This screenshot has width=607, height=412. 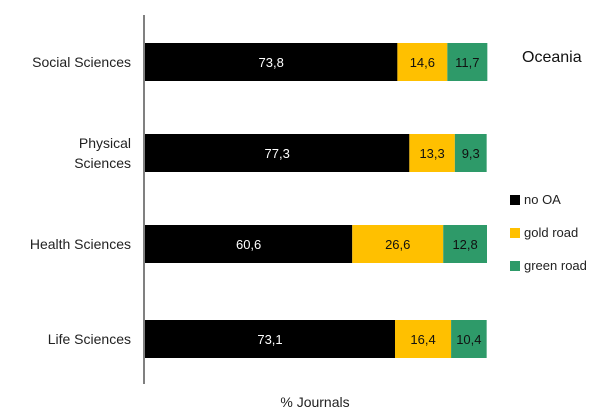 I want to click on legend-swatch-green-road, so click(x=515, y=266).